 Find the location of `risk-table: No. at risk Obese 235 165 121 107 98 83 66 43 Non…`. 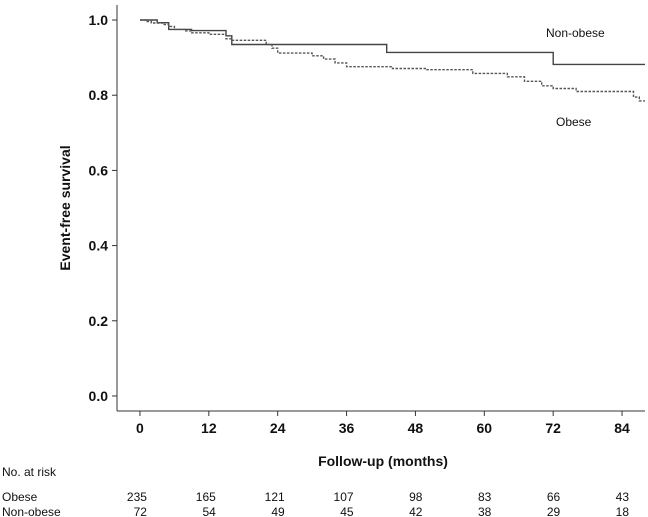

risk-table: No. at risk Obese 235 165 121 107 98 83 66 43 Non… is located at coordinates (315, 491).